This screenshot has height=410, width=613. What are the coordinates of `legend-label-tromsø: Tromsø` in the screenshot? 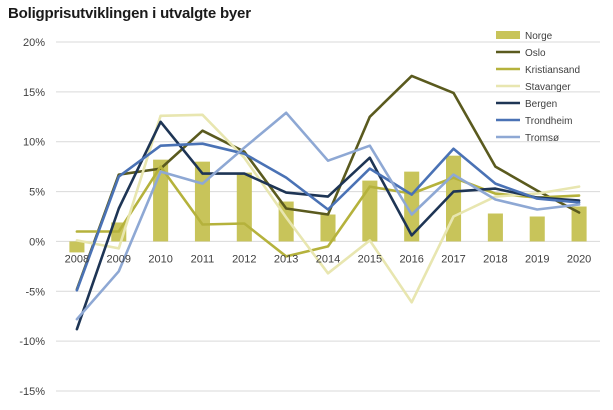 It's located at (542, 138).